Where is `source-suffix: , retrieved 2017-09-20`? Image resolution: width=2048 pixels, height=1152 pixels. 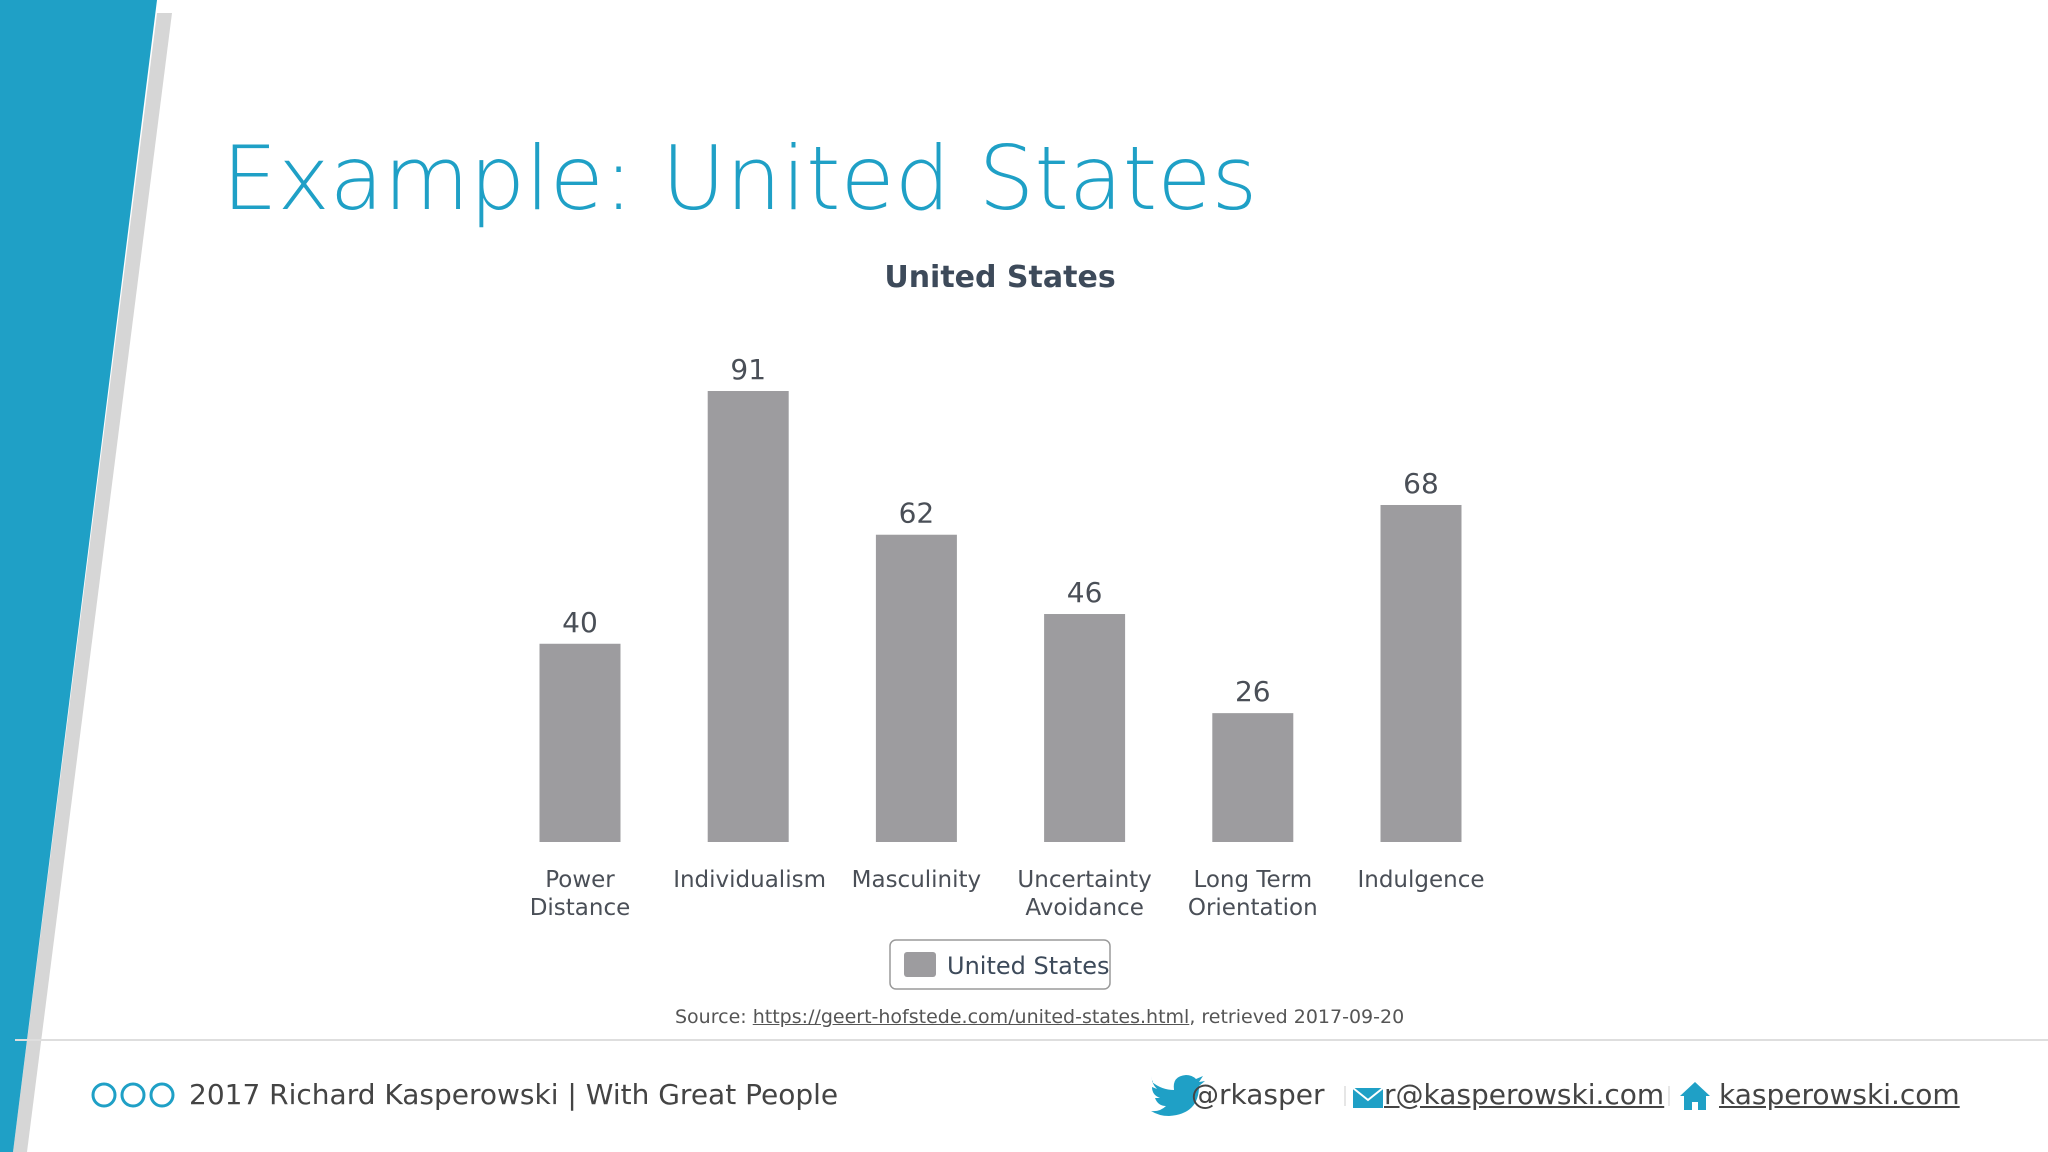 source-suffix: , retrieved 2017-09-20 is located at coordinates (1297, 1017).